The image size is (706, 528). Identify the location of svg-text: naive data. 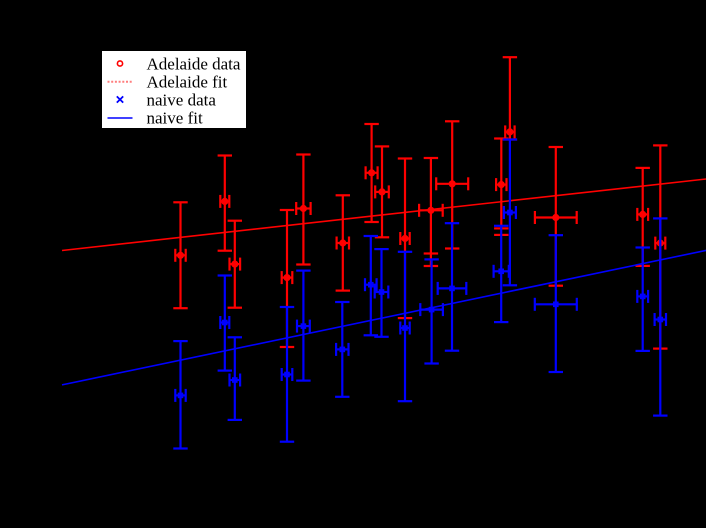
(182, 100).